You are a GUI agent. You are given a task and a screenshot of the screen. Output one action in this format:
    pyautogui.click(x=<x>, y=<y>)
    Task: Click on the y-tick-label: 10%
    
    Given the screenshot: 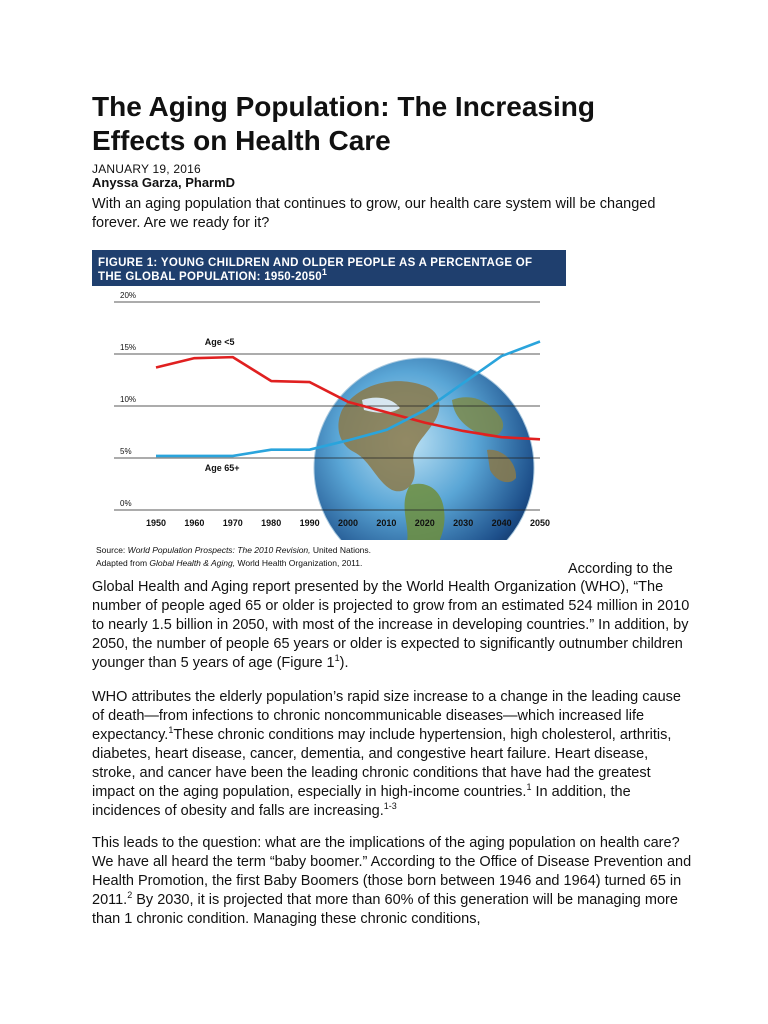 What is the action you would take?
    pyautogui.click(x=128, y=399)
    